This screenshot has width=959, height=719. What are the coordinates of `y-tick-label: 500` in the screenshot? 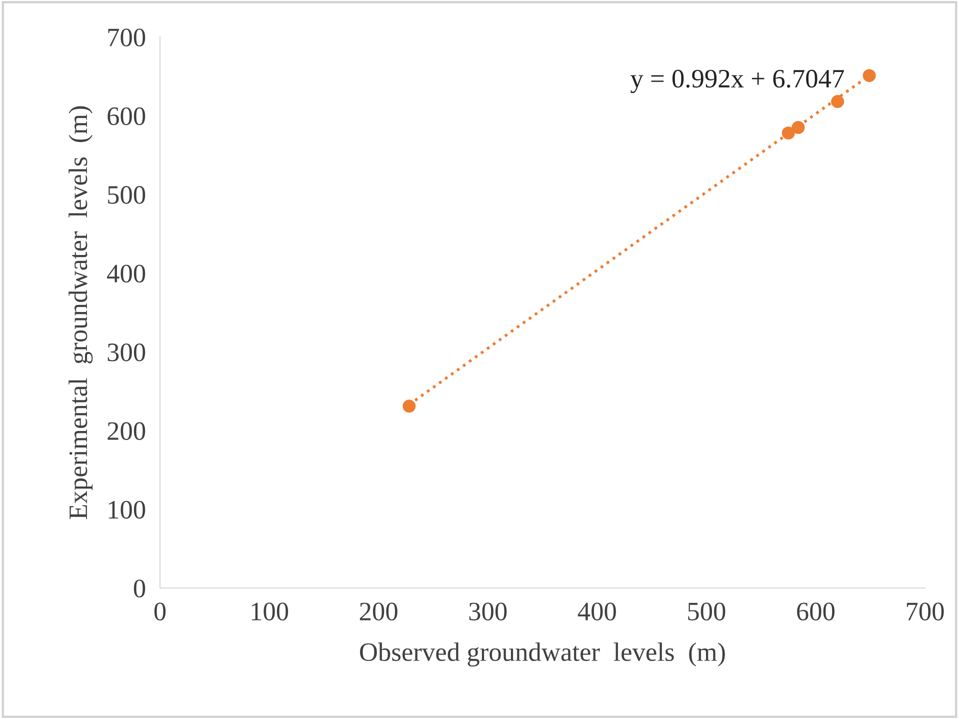 It's located at (127, 195).